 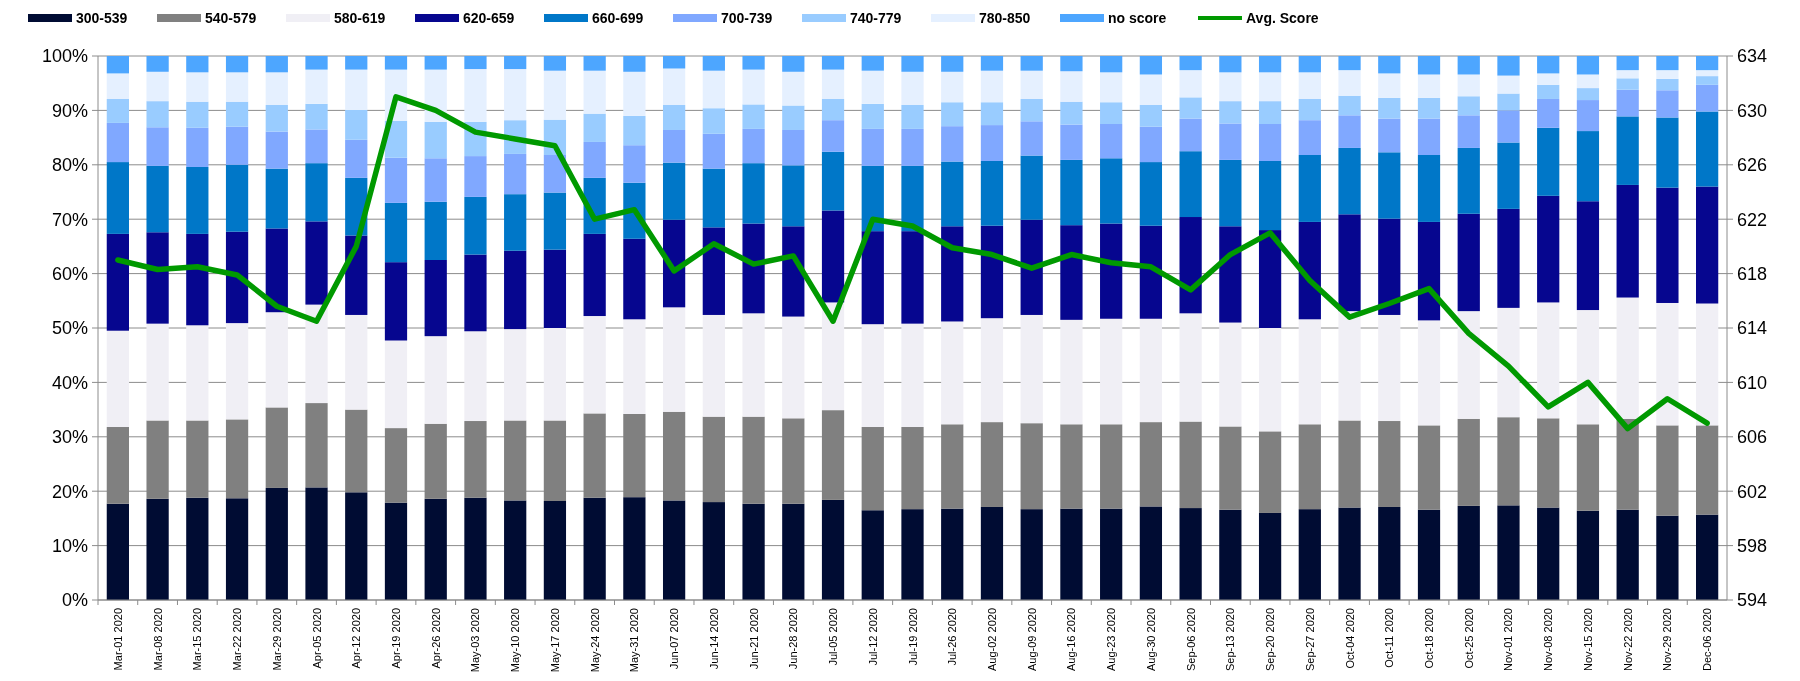 What do you see at coordinates (1752, 219) in the screenshot?
I see `y2-tick-label: 622` at bounding box center [1752, 219].